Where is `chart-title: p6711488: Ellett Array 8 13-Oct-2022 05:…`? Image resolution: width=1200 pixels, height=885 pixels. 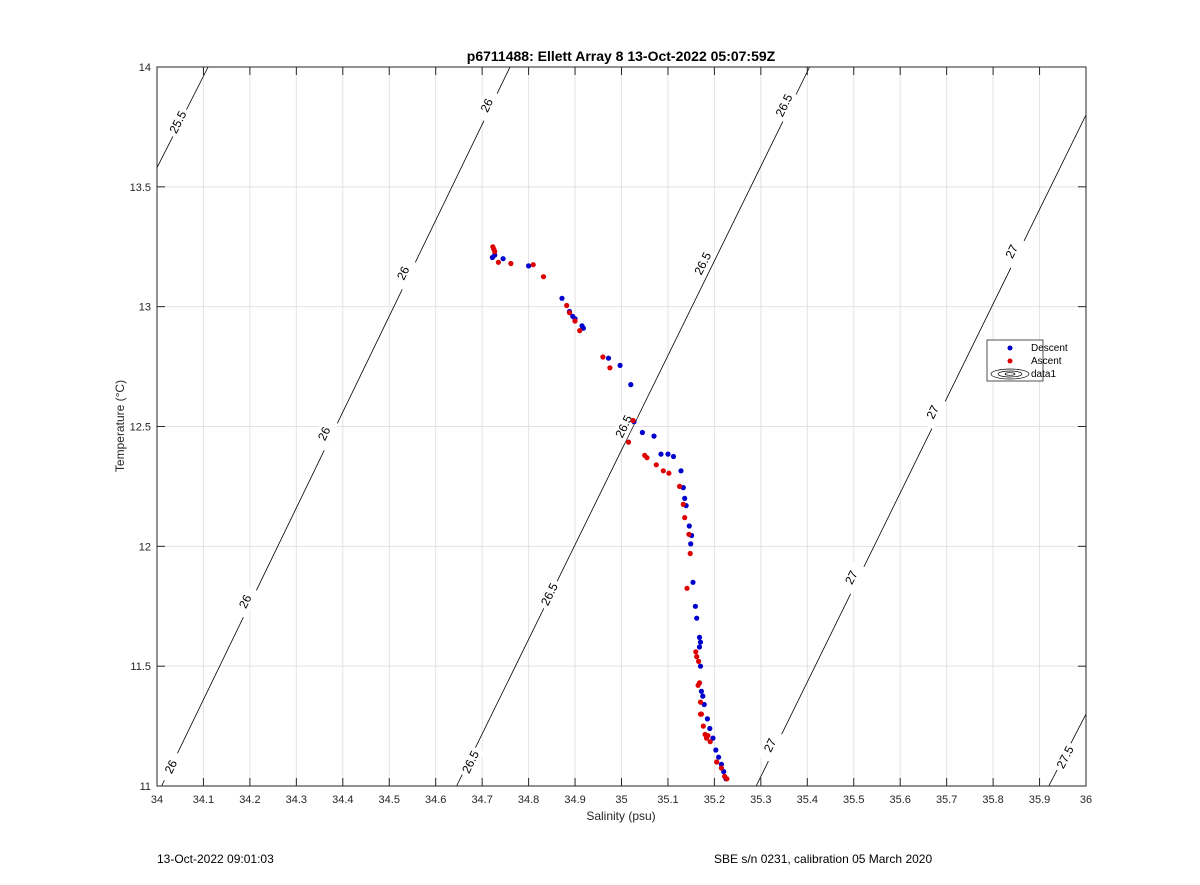
chart-title: p6711488: Ellett Array 8 13-Oct-2022 05:… is located at coordinates (621, 56).